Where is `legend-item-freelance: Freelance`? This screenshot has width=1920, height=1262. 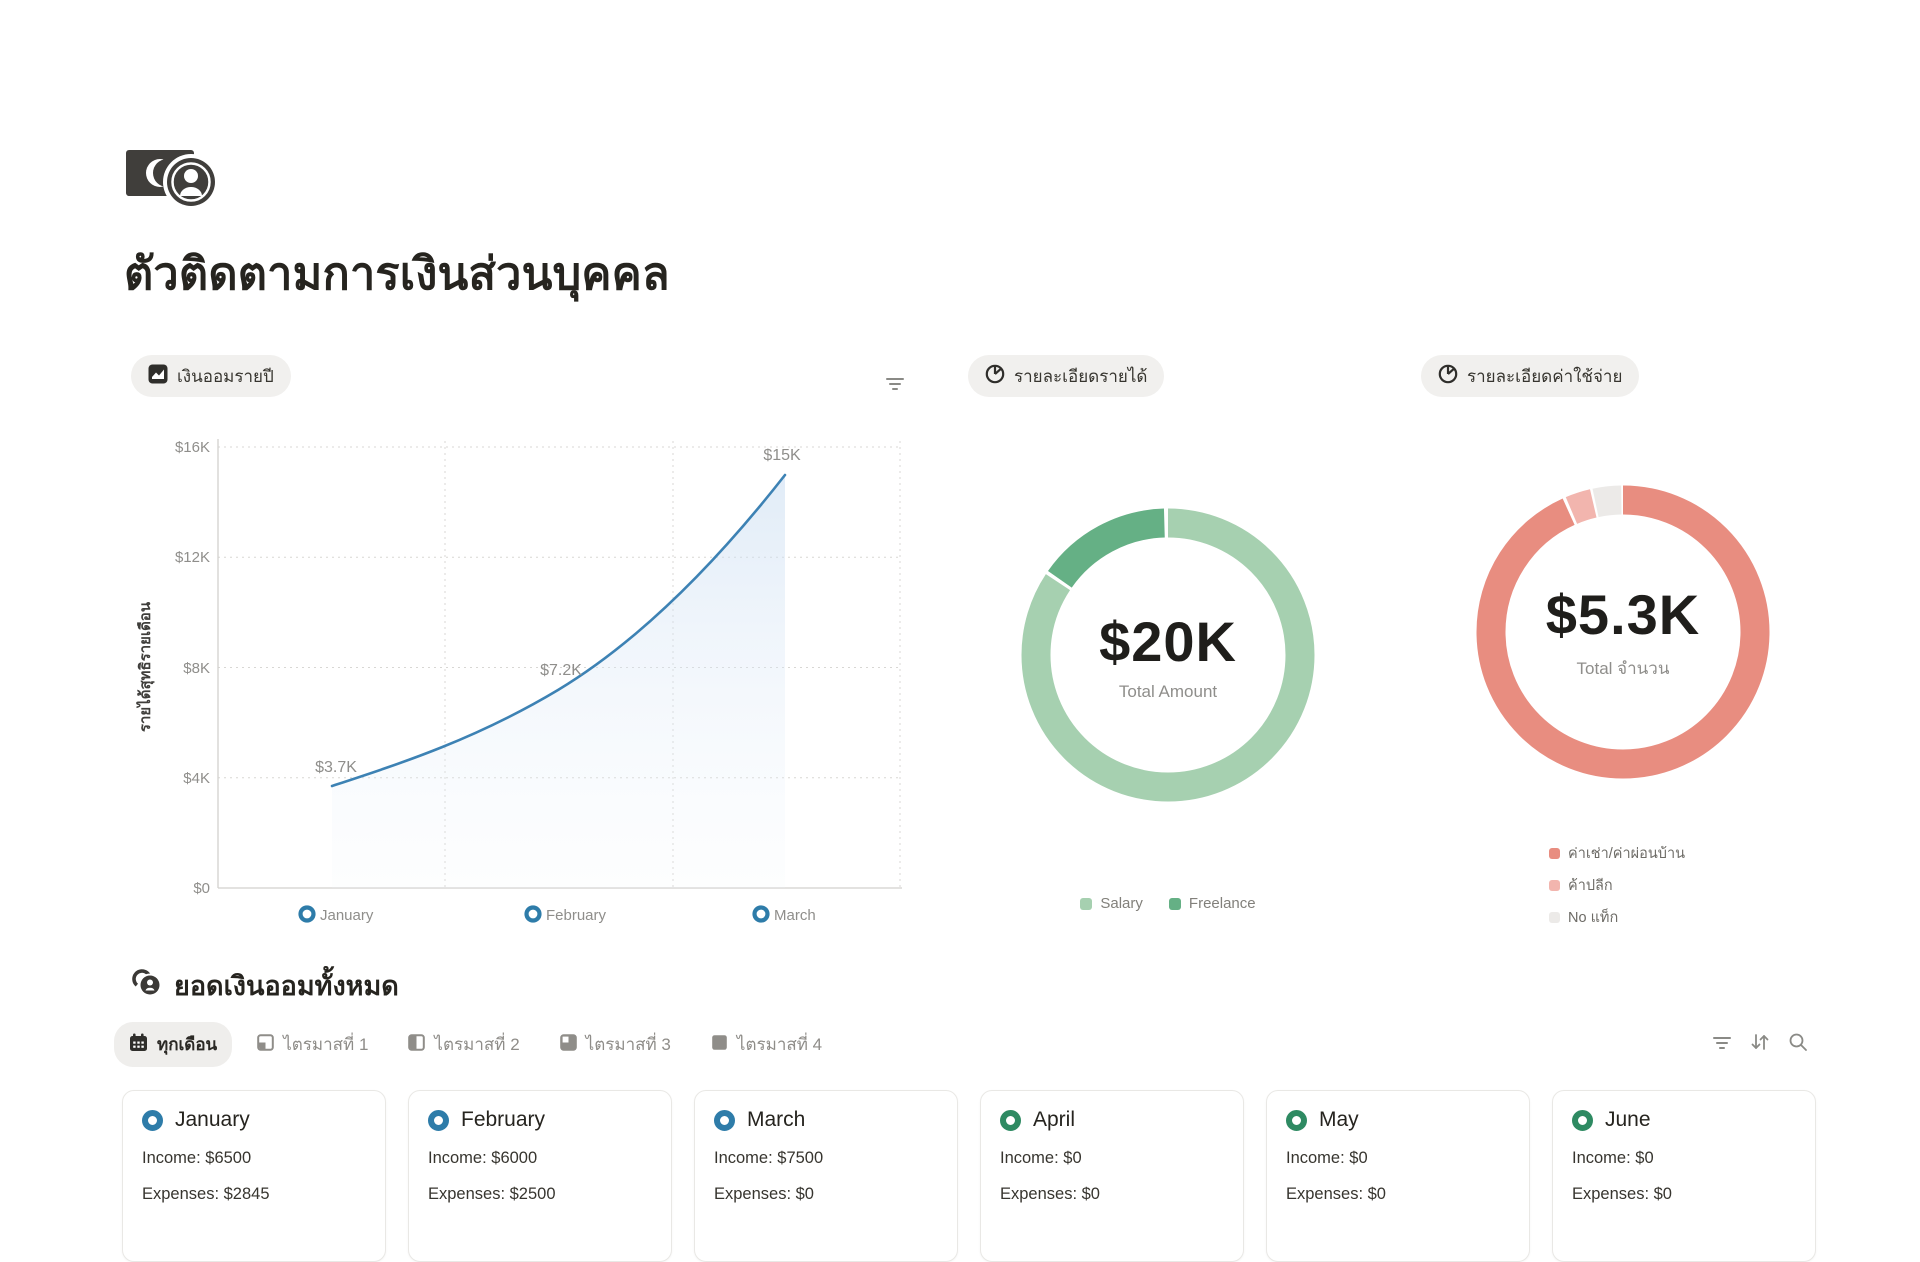 legend-item-freelance: Freelance is located at coordinates (1212, 903).